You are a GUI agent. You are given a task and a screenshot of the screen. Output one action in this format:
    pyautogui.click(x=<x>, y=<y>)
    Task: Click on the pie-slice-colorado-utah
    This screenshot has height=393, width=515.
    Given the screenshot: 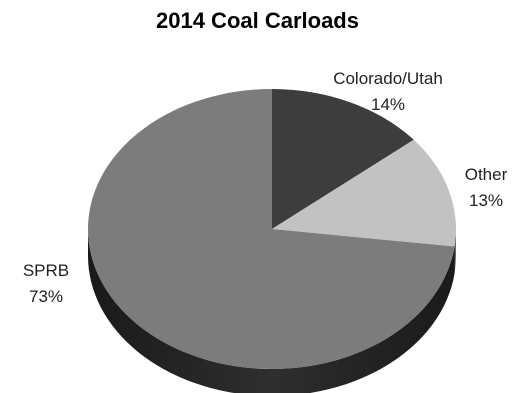 What is the action you would take?
    pyautogui.click(x=343, y=159)
    